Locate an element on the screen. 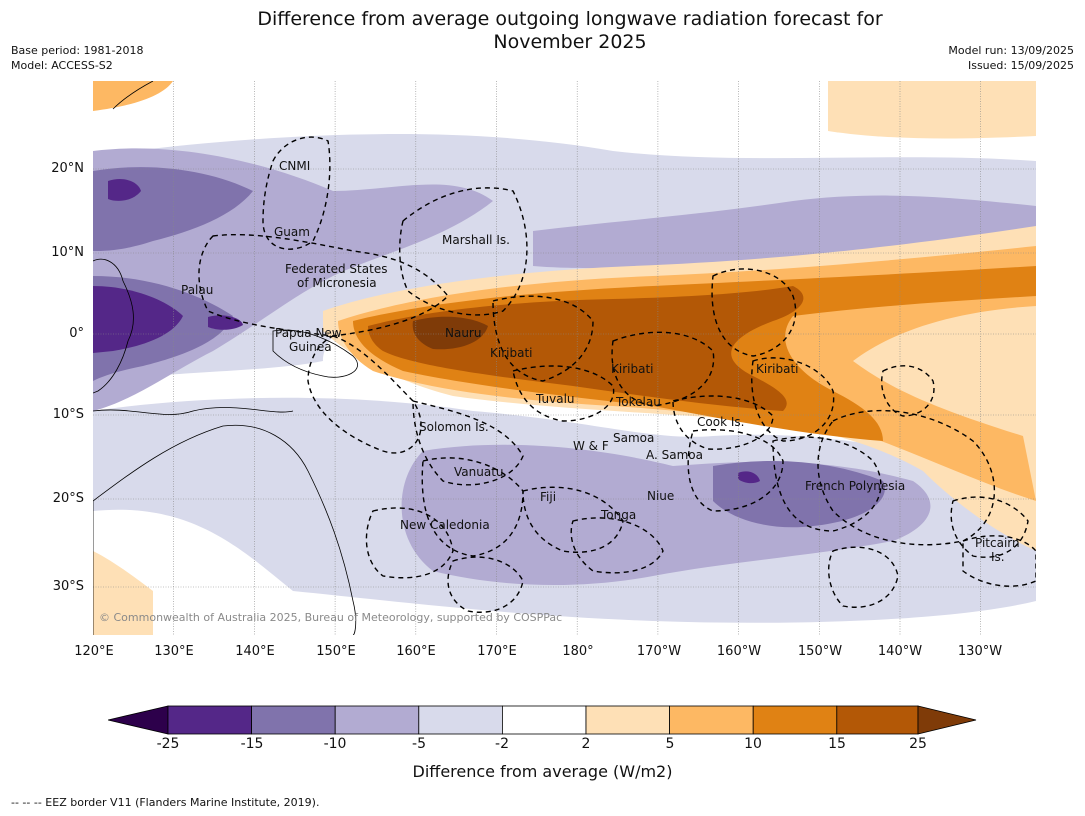 The width and height of the screenshot is (1085, 816). label-american-samoa: A. Samoa is located at coordinates (674, 455).